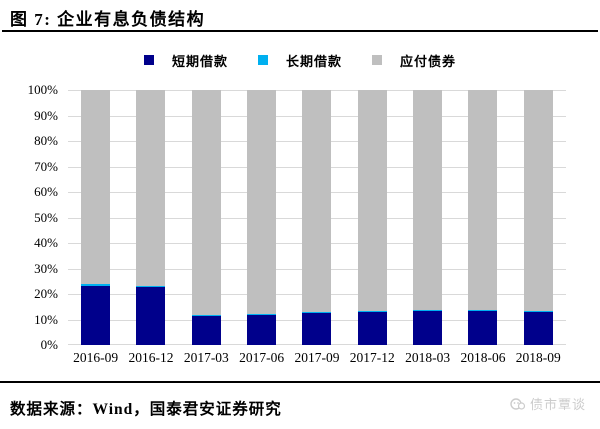 The height and width of the screenshot is (429, 600). I want to click on y-axis-tick-label: 0%, so click(49, 344).